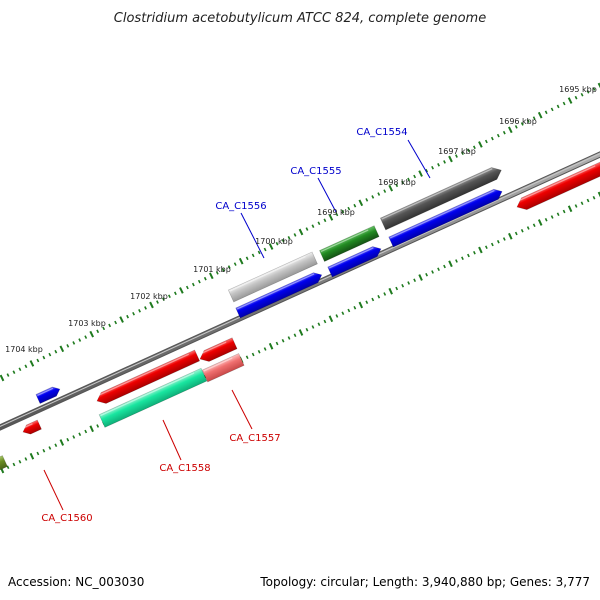  What do you see at coordinates (315, 171) in the screenshot?
I see `gene-label-ca-c1555: CA_C1555` at bounding box center [315, 171].